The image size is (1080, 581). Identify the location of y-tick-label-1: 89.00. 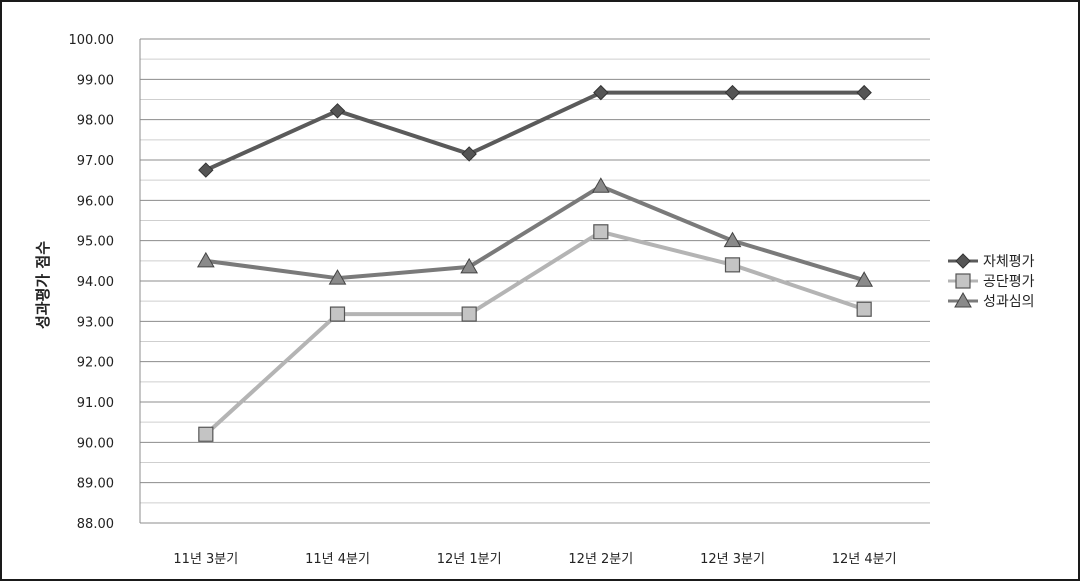
(95, 484).